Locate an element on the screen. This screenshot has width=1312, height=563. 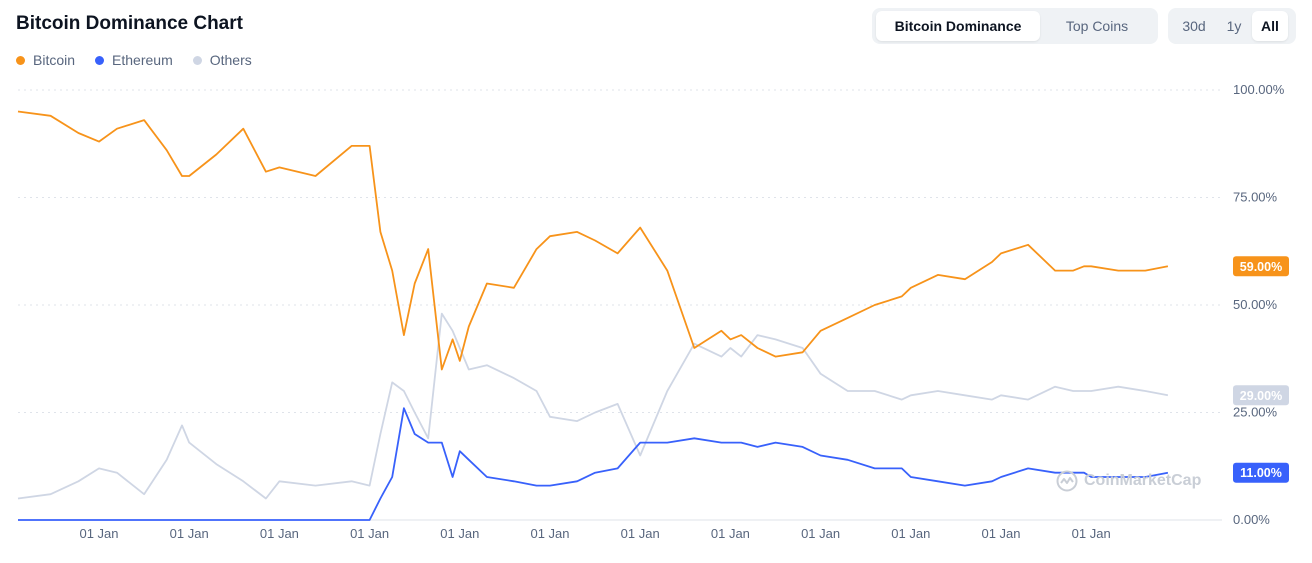
legend-item-ethereum: Ethereum is located at coordinates (134, 60).